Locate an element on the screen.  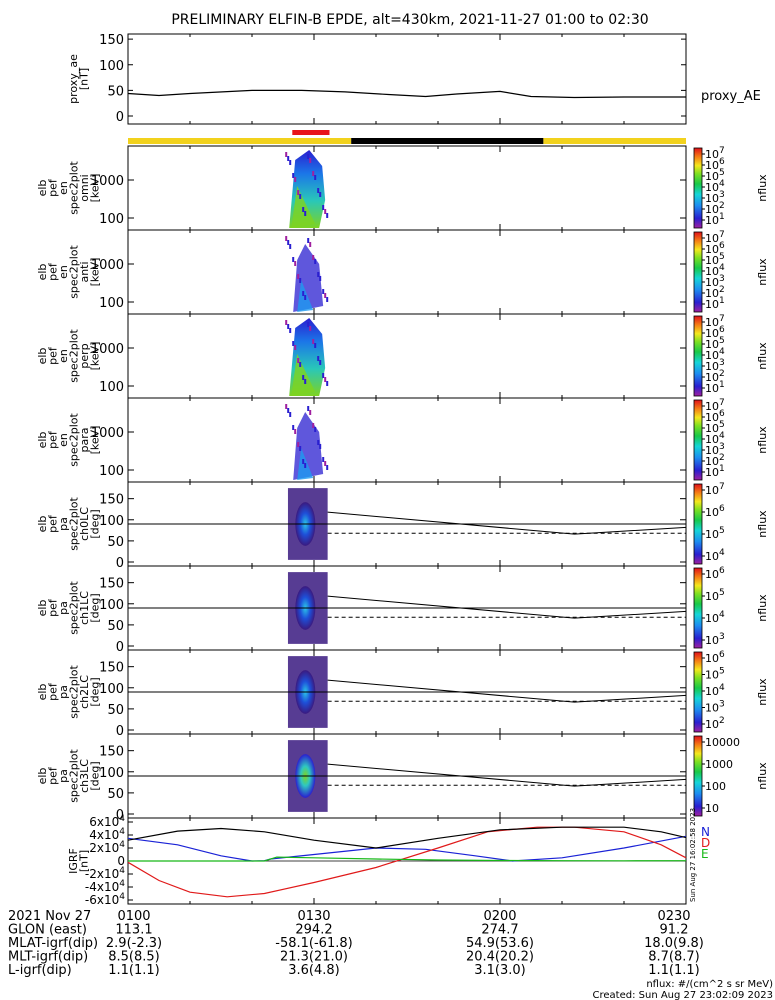
ylabel-line: para is located at coordinates (84, 440).